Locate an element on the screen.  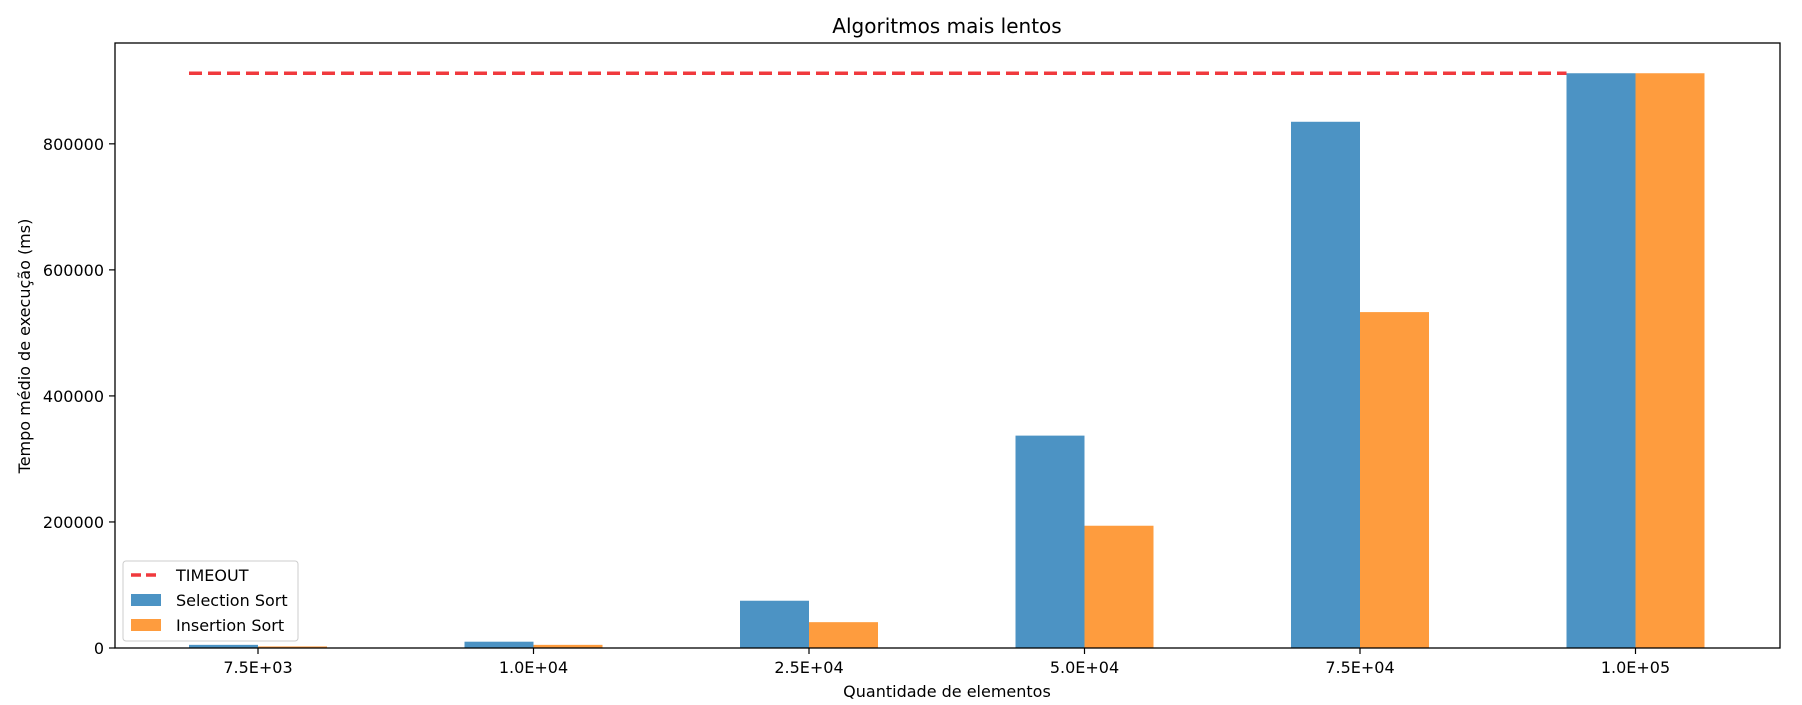
x-axis-label: Quantidade de elementos is located at coordinates (947, 691).